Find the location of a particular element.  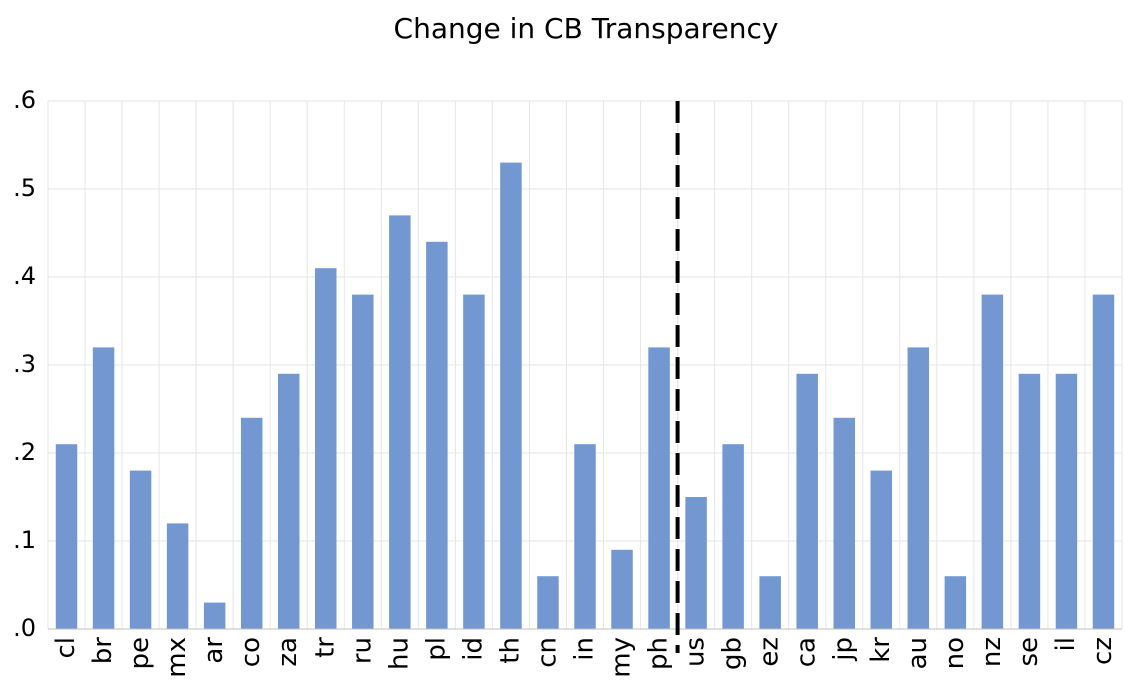

x-tick-label: ru is located at coordinates (362, 650).